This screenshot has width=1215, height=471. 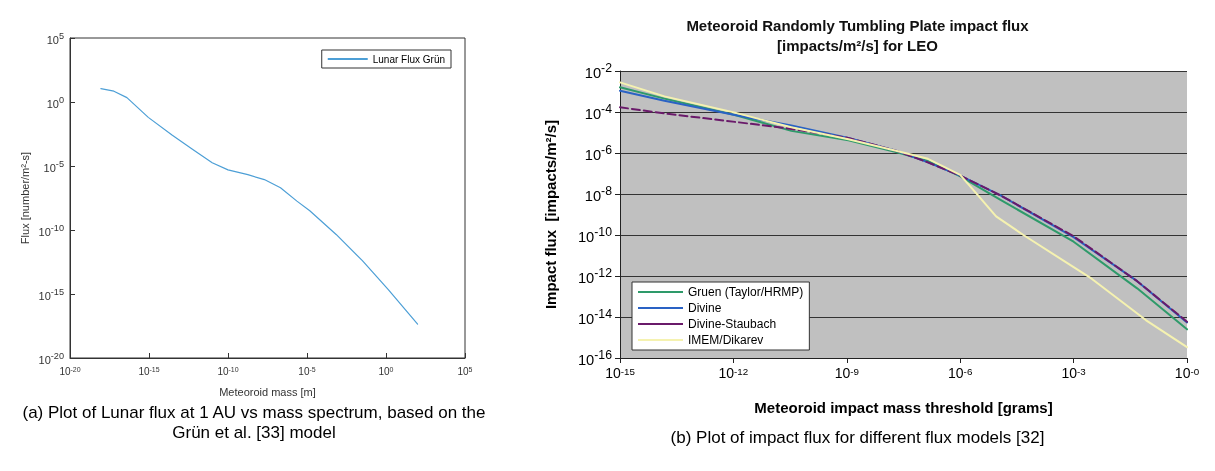 I want to click on y-axis-title: Flux [number/m²-s], so click(x=24, y=198).